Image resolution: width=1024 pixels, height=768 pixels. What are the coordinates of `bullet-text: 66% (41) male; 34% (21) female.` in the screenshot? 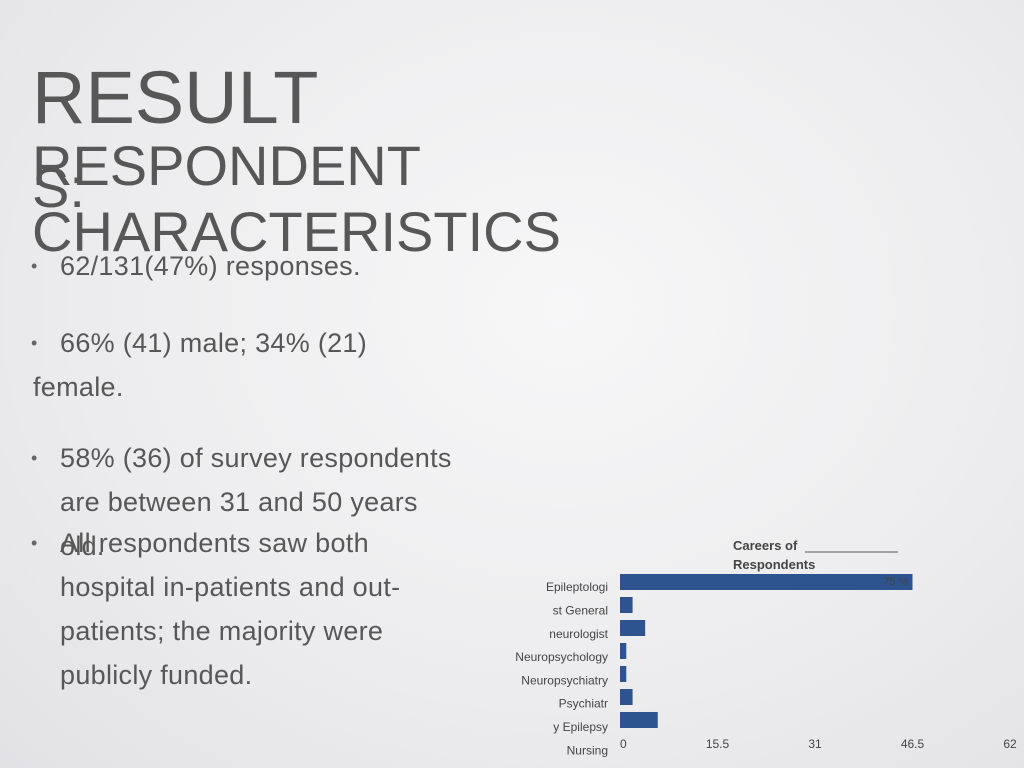 It's located at (200, 365).